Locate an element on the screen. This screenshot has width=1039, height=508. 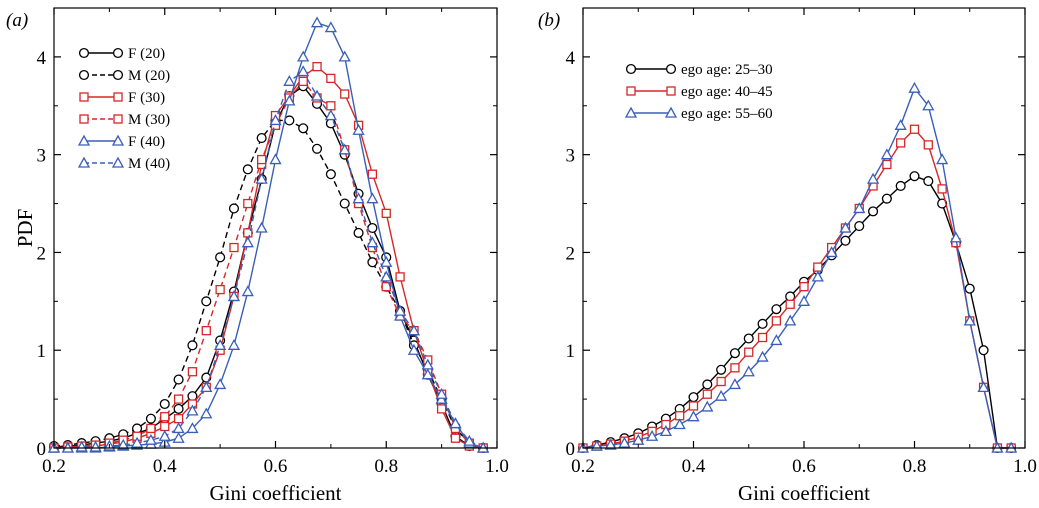
panel-b-ytick-label-0: 0 is located at coordinates (571, 449).